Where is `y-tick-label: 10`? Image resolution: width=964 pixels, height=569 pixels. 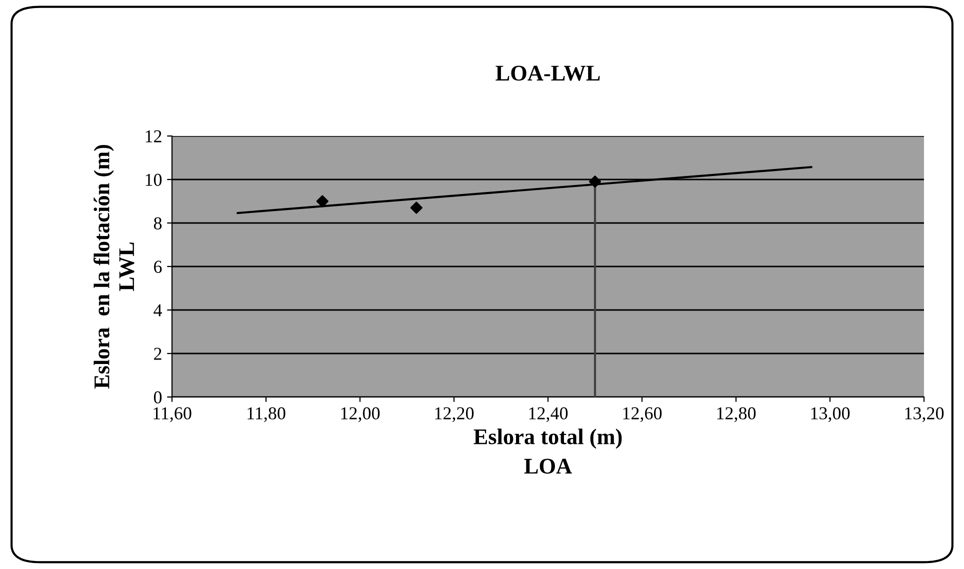
y-tick-label: 10 is located at coordinates (154, 180).